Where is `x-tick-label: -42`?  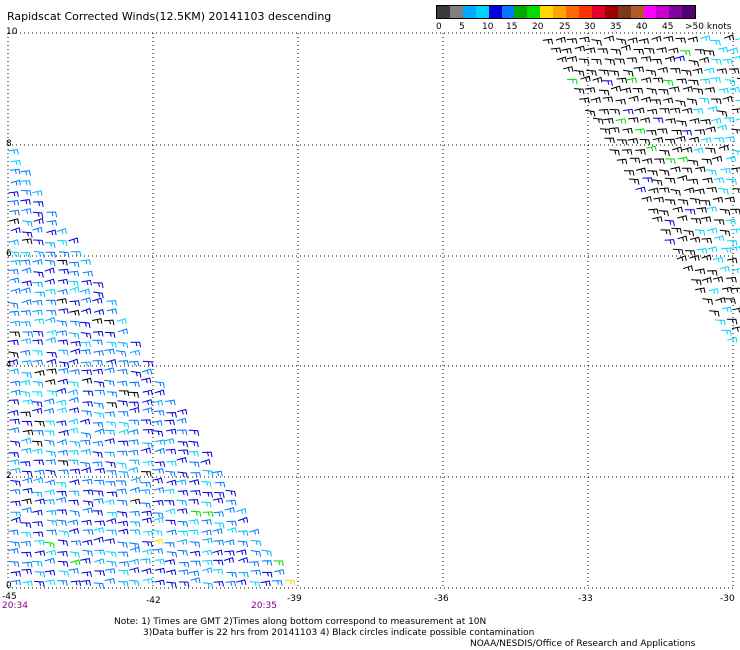
x-tick-label: -42 is located at coordinates (153, 601).